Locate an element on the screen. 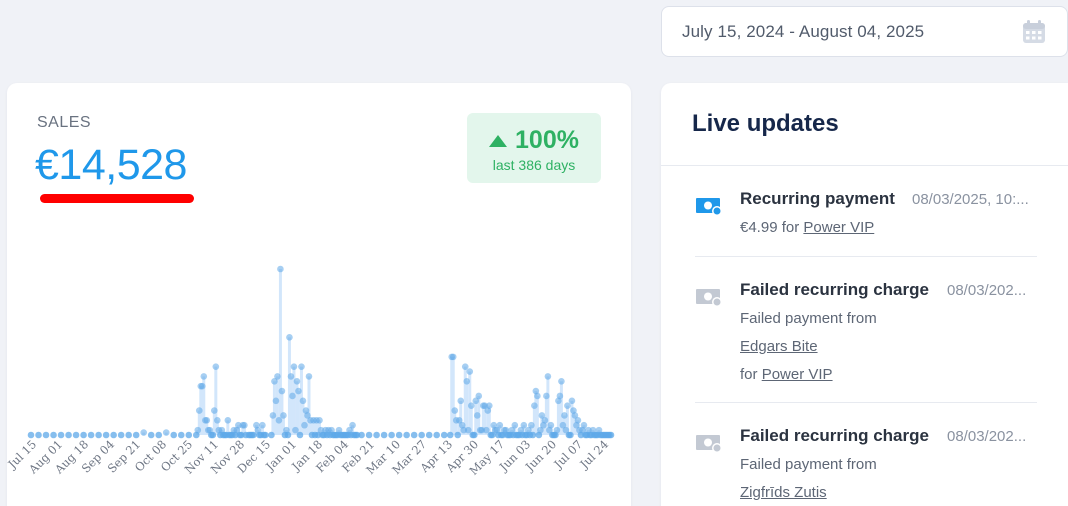  failed-payment-icon is located at coordinates (709, 444).